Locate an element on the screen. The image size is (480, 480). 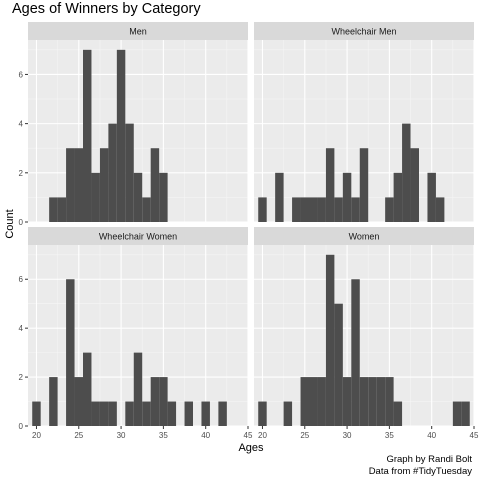
facet-strip-wheelchair-women is located at coordinates (138, 236).